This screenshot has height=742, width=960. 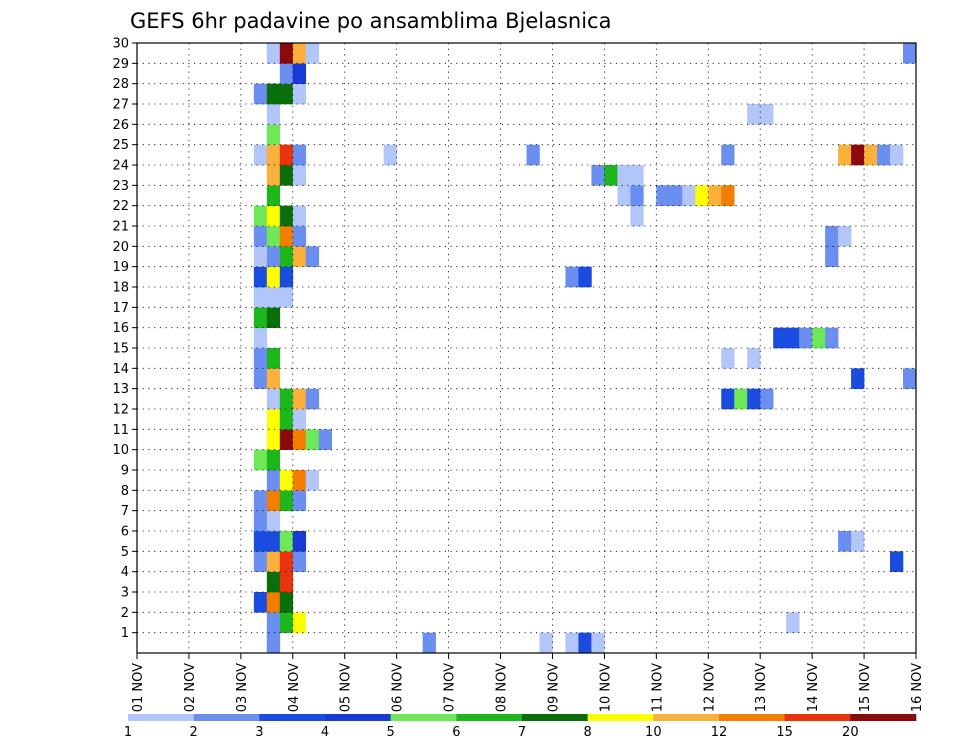 I want to click on legend-label: 7, so click(x=522, y=732).